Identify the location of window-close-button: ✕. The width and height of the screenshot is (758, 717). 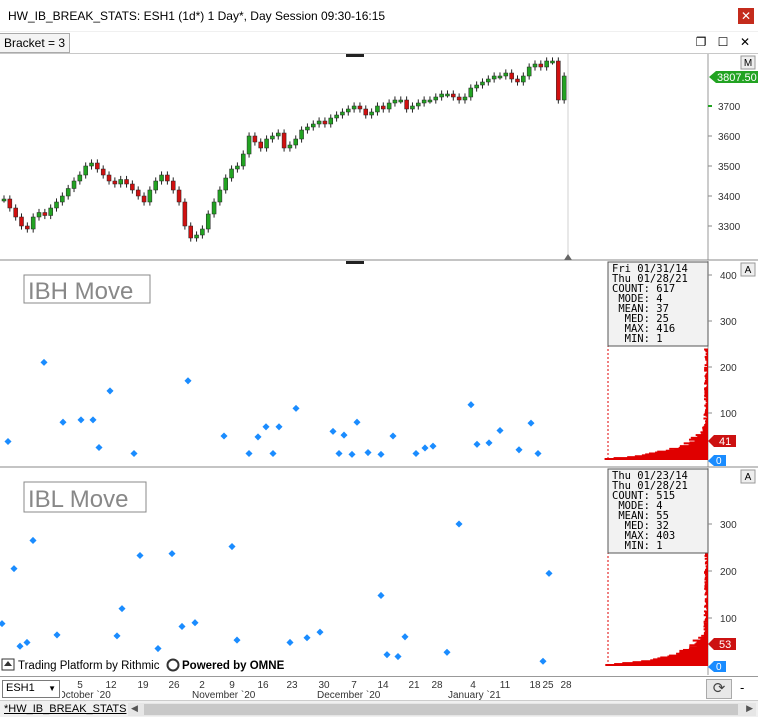
(746, 16).